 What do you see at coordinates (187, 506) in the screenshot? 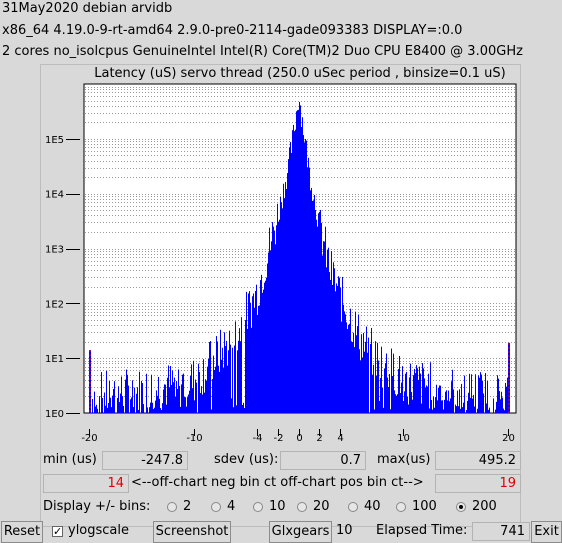
I see `bins-radio-label: 2` at bounding box center [187, 506].